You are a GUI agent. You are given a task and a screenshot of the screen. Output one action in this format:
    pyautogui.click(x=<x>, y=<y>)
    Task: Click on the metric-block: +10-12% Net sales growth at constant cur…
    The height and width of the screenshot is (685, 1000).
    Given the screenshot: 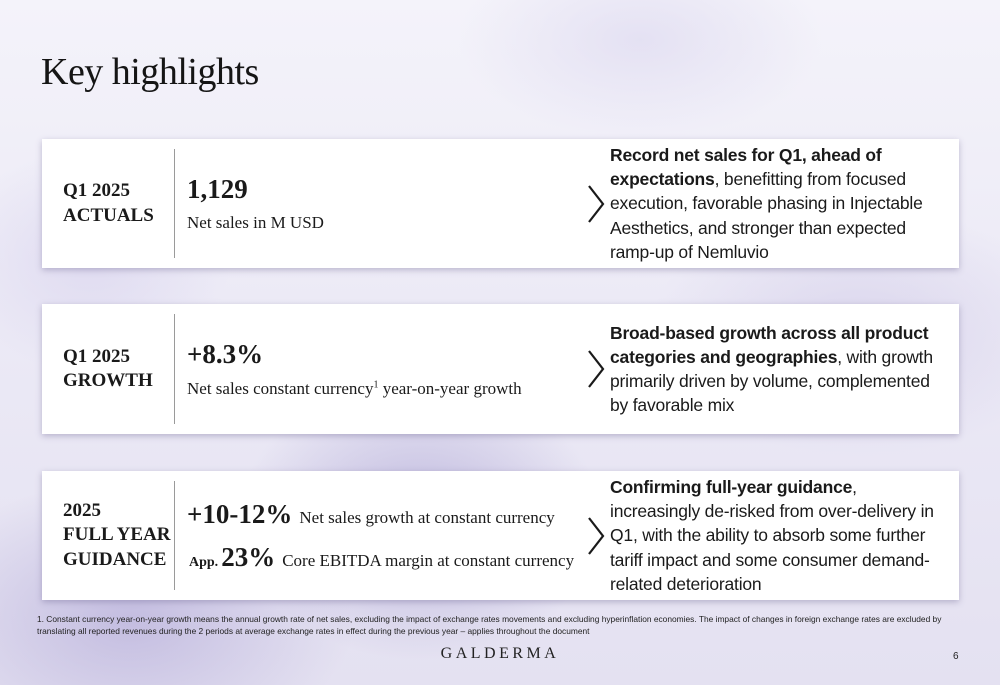 What is the action you would take?
    pyautogui.click(x=380, y=535)
    